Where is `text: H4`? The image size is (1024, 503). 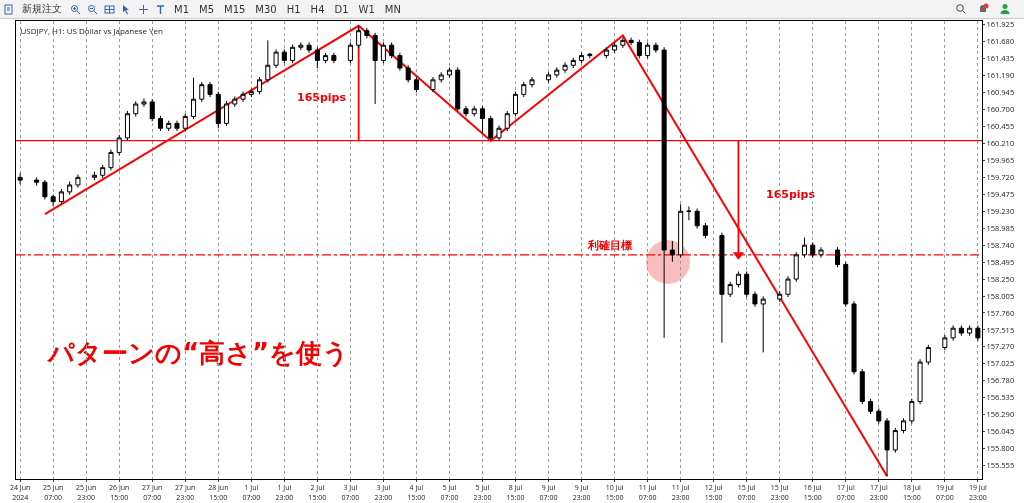
text: H4 is located at coordinates (317, 9).